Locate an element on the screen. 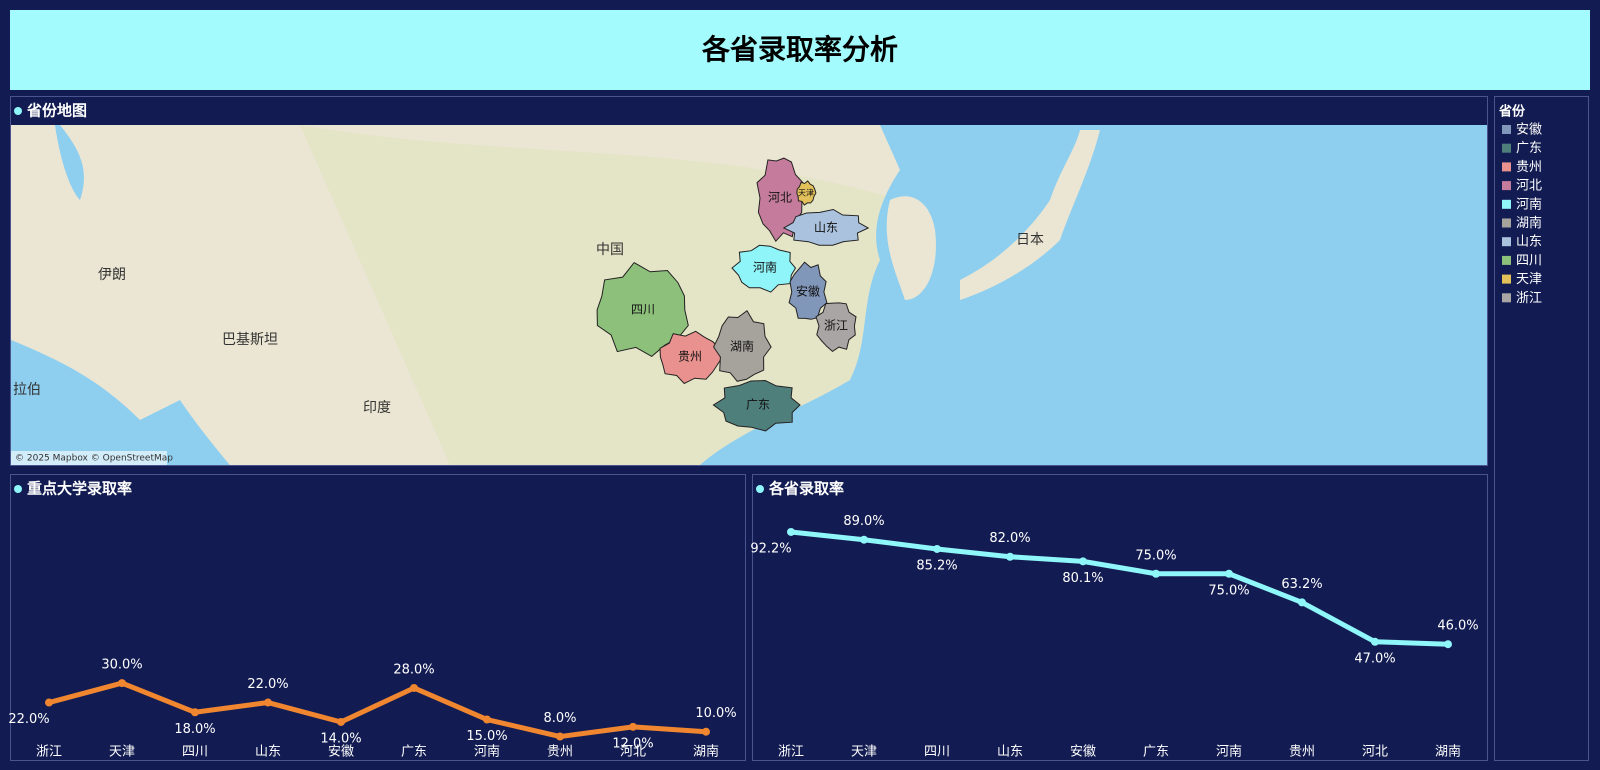 Image resolution: width=1600 pixels, height=770 pixels. x-tick-label: 贵州 is located at coordinates (560, 752).